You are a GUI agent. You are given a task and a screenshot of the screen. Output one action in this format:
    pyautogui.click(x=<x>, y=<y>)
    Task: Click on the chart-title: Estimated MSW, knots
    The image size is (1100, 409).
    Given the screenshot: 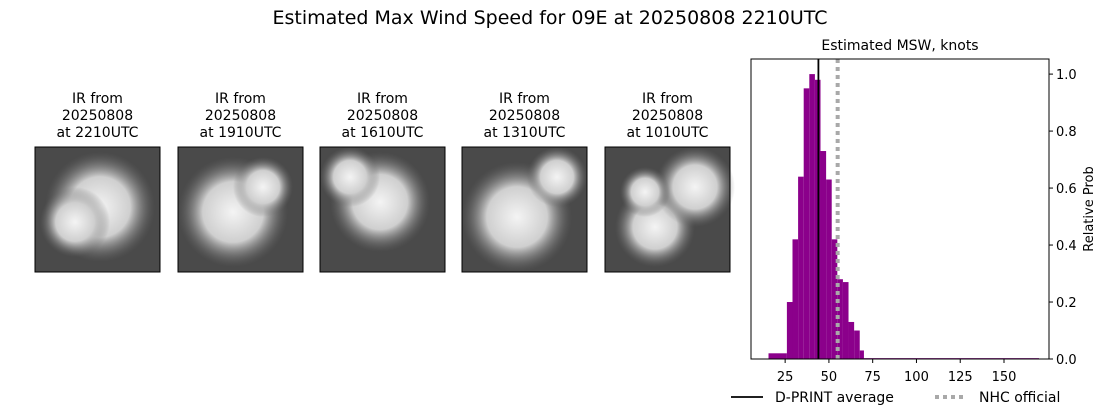 What is the action you would take?
    pyautogui.click(x=899, y=46)
    